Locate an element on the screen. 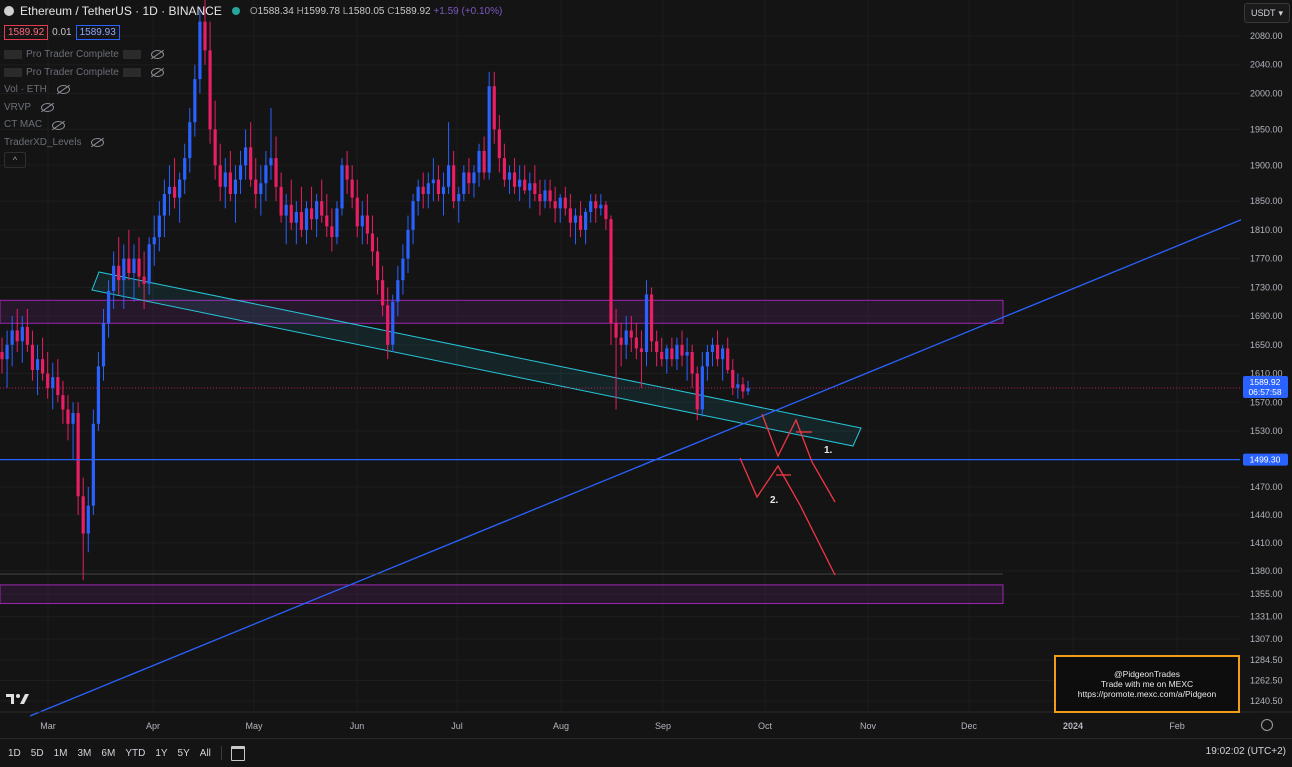 The width and height of the screenshot is (1292, 767). time-tick-label: Jun is located at coordinates (357, 726).